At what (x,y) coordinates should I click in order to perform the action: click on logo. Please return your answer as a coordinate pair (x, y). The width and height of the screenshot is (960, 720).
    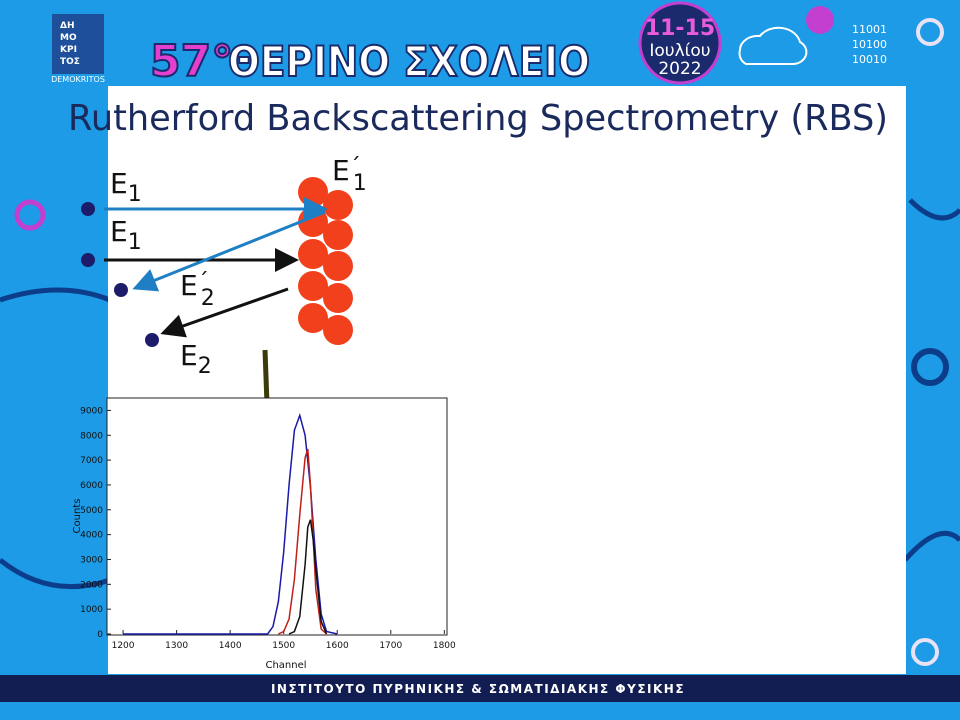
    Looking at the image, I should click on (78, 44).